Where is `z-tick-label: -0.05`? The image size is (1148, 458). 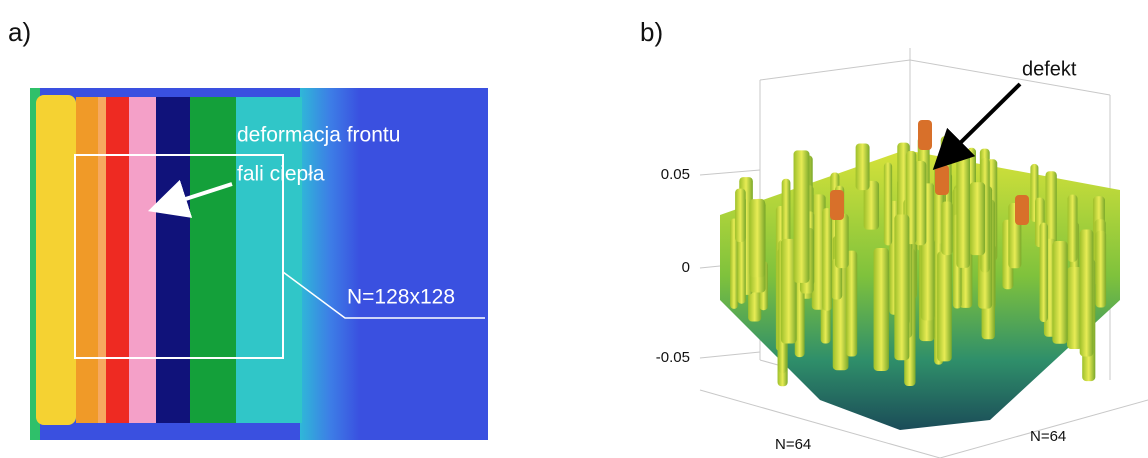 z-tick-label: -0.05 is located at coordinates (673, 357).